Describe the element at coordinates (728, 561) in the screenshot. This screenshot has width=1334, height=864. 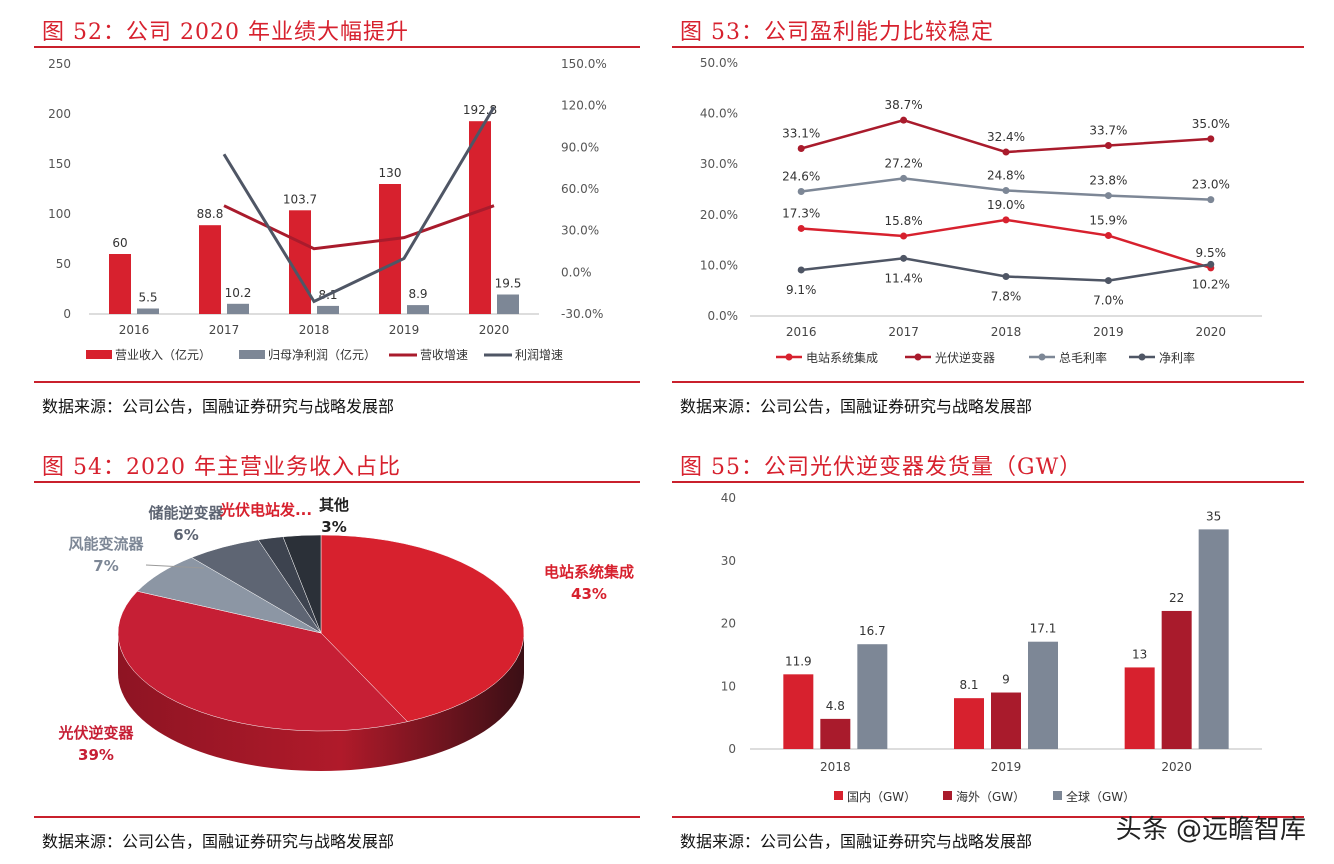
I see `y-tick-label: 30` at that location.